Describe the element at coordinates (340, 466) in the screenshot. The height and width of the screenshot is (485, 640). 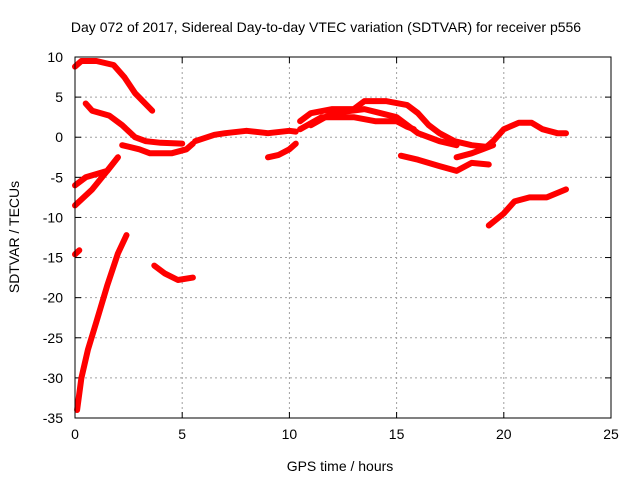
I see `x-axis-label: GPS time / hours` at that location.